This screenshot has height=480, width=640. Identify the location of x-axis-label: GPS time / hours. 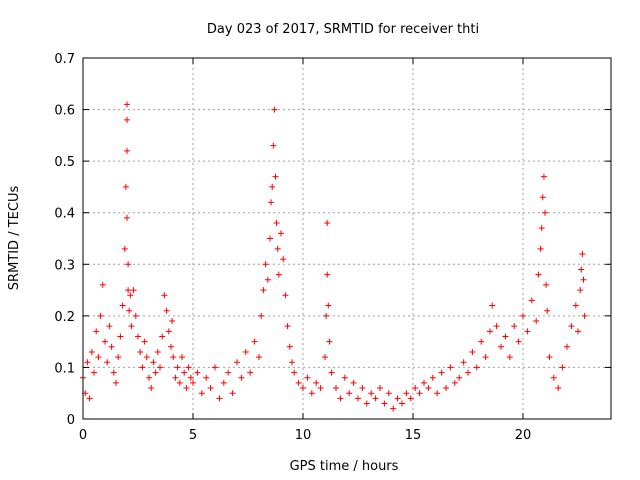
(344, 466).